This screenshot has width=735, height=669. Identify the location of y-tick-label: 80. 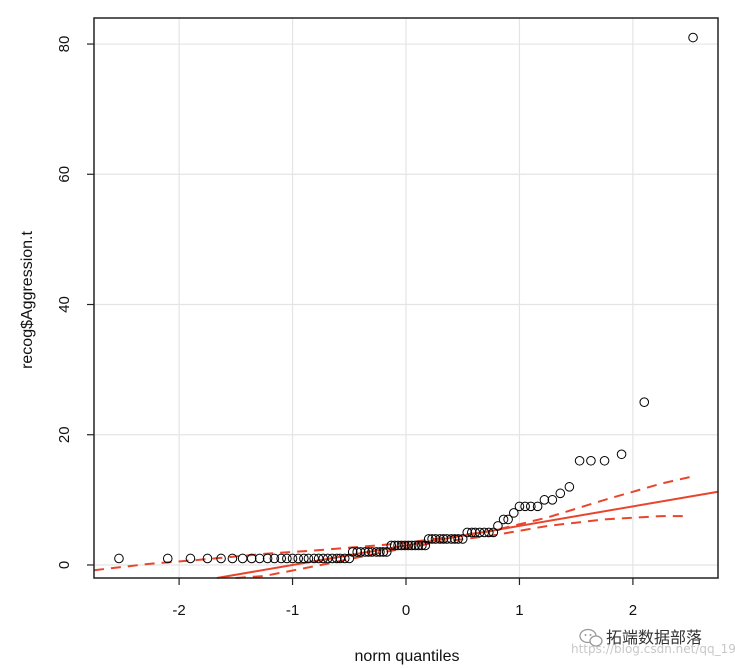
(64, 44).